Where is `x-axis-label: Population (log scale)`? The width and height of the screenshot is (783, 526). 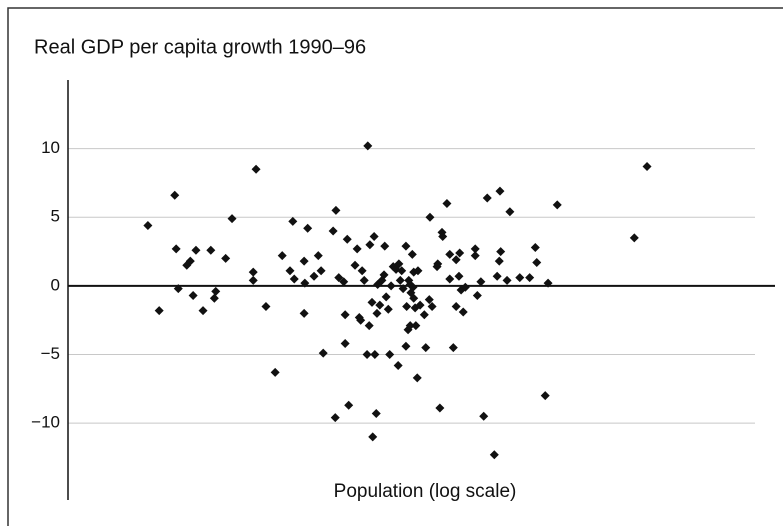 x-axis-label: Population (log scale) is located at coordinates (425, 491).